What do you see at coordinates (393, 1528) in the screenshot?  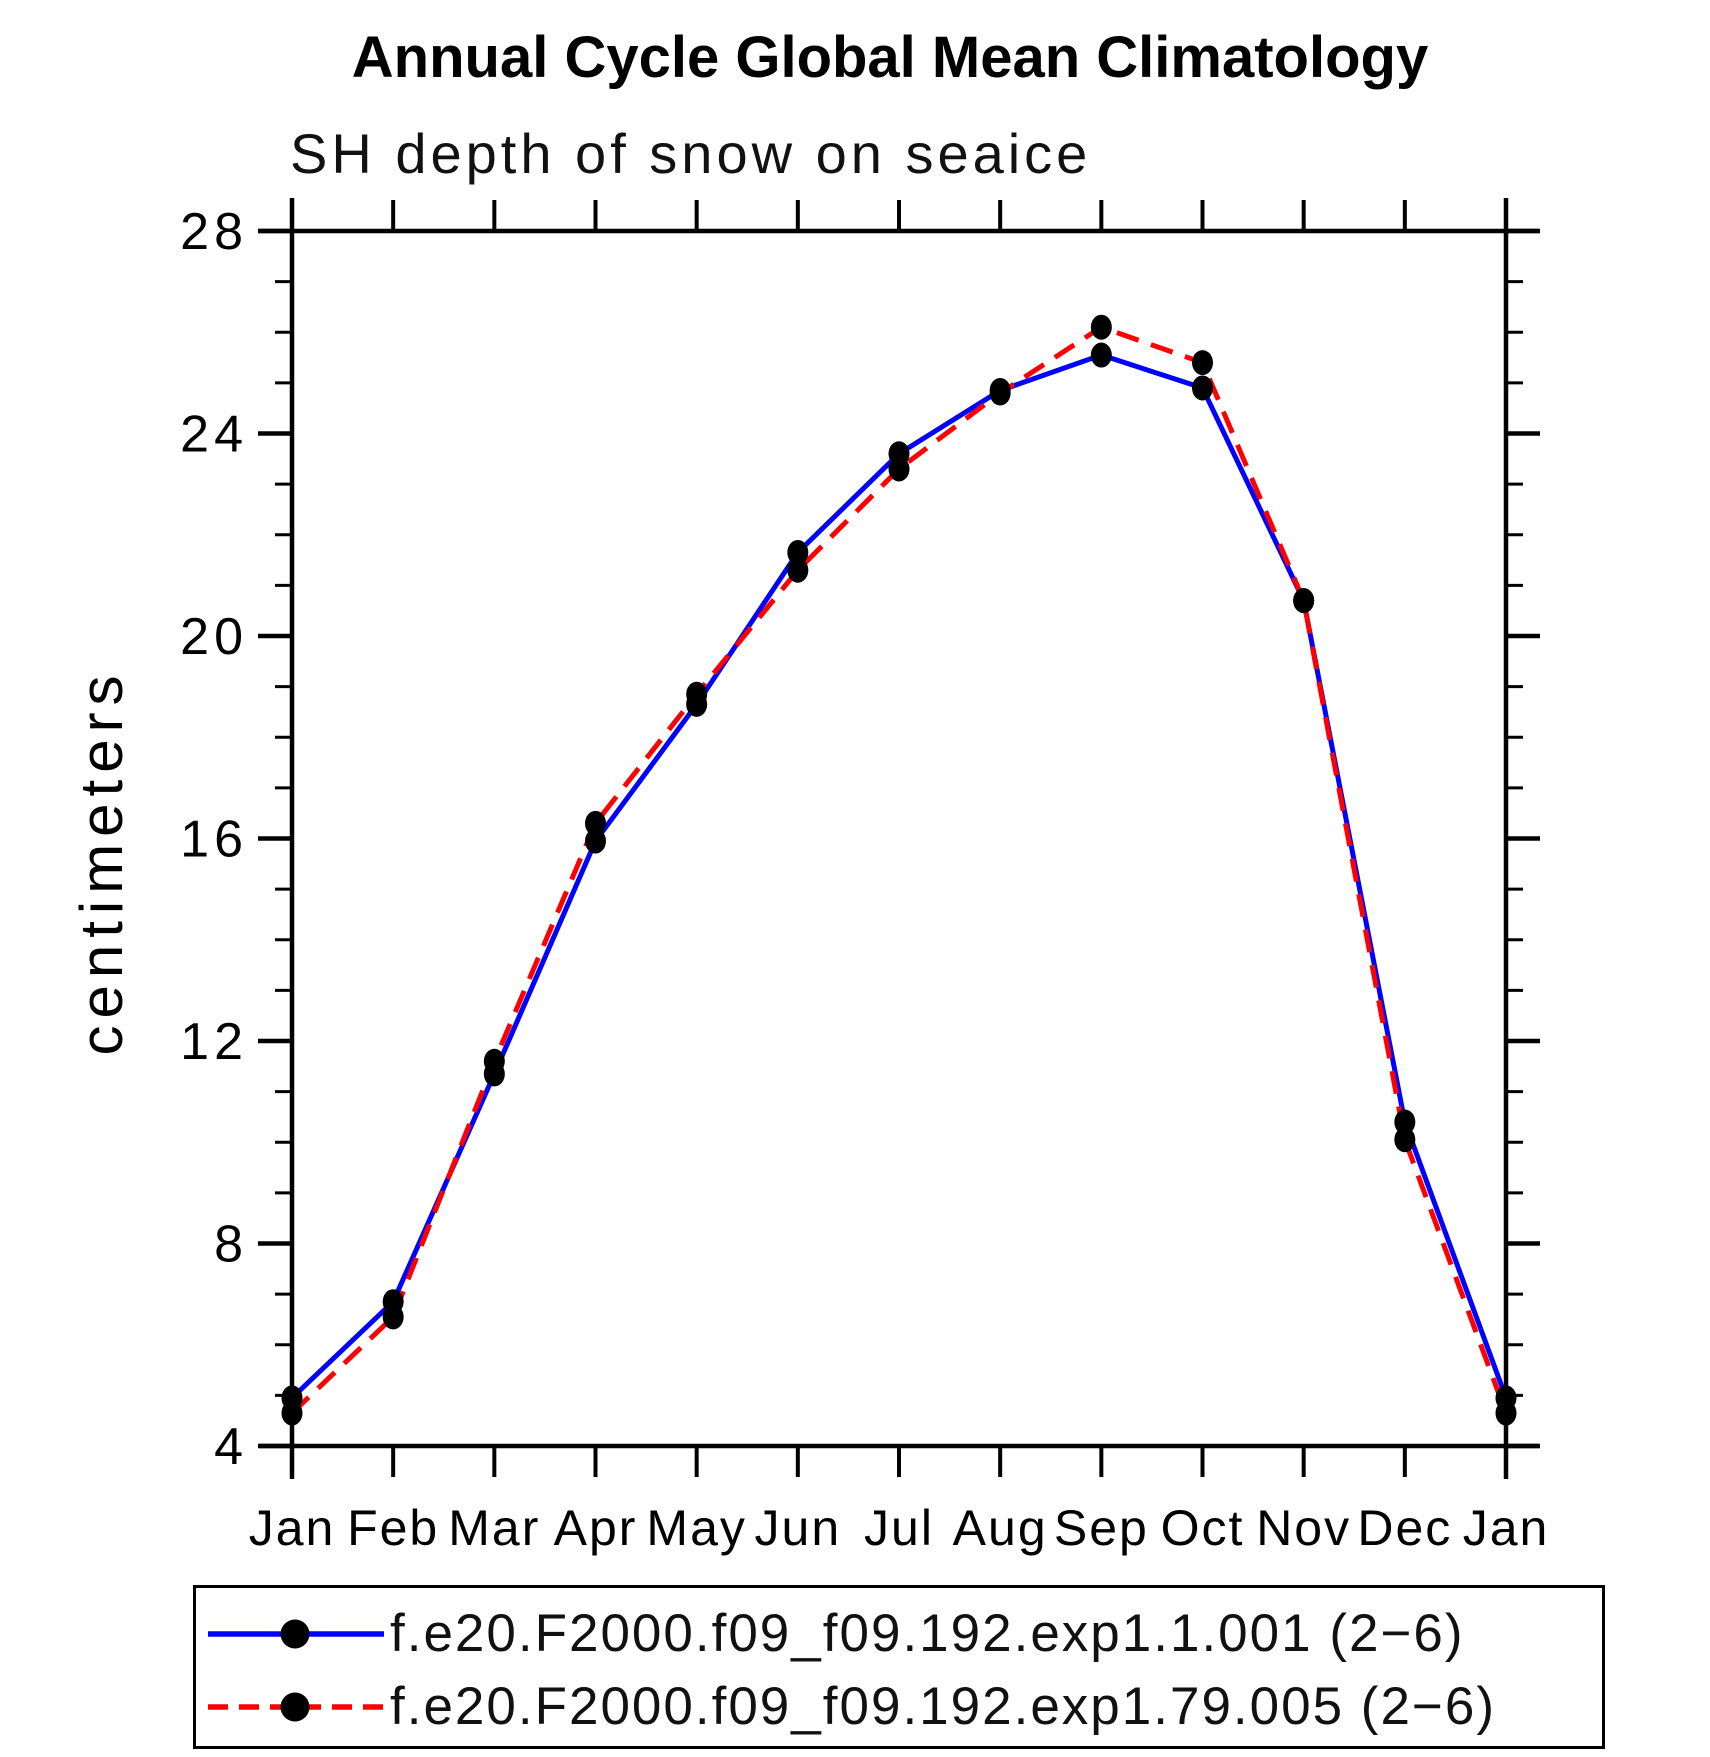 I see `x-tick-label: Feb` at bounding box center [393, 1528].